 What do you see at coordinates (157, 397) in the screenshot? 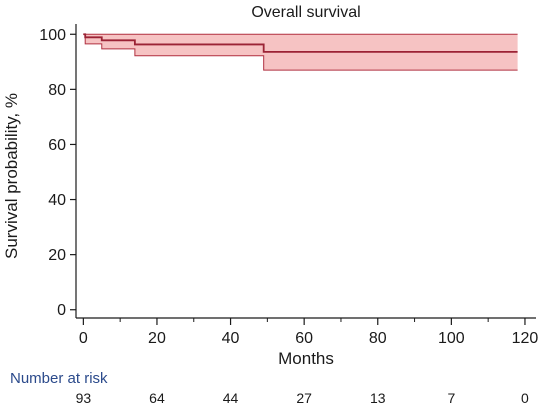
I see `risk-count: 64` at bounding box center [157, 397].